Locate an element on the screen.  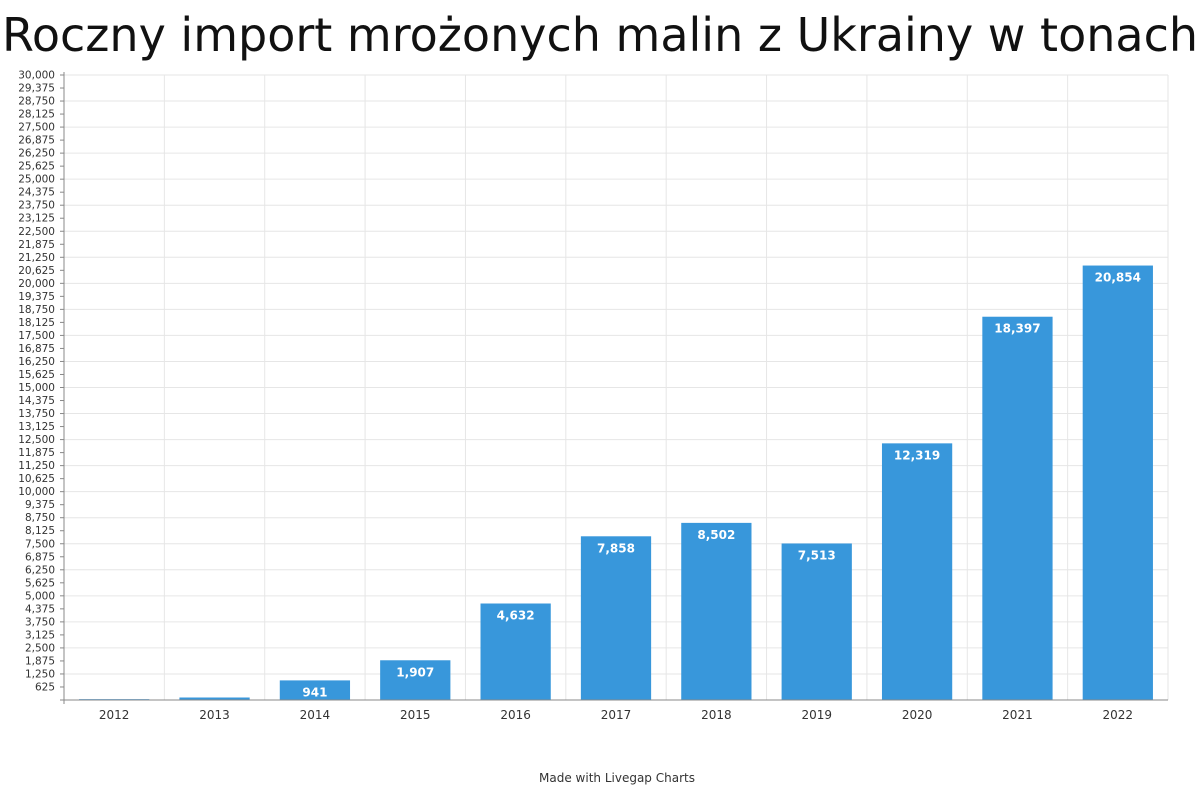
y-tick-label: 28,125 is located at coordinates (36, 115).